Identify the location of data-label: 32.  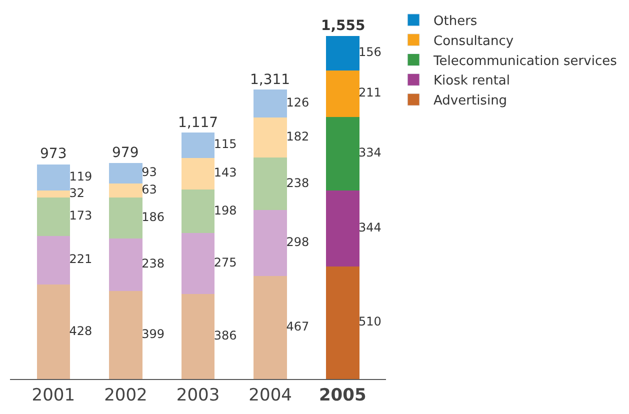
(77, 193).